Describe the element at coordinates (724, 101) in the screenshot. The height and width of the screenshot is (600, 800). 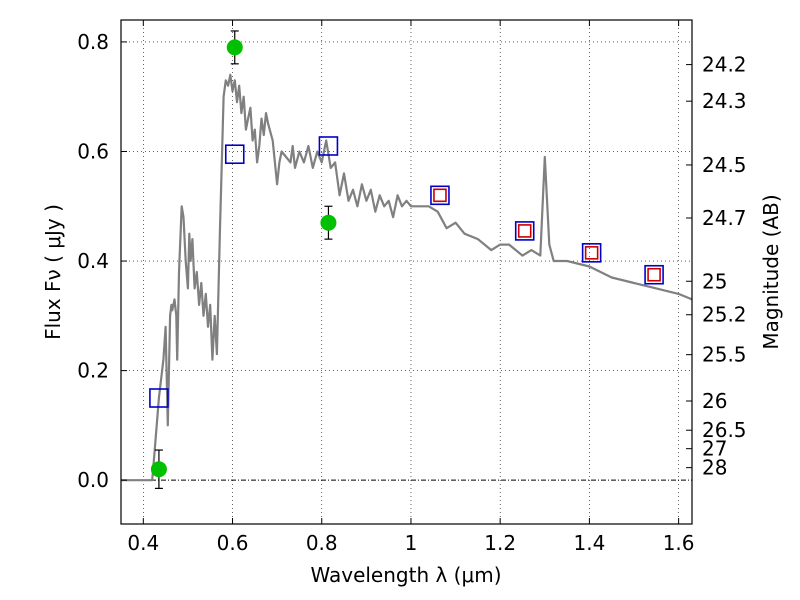
I see `y2-tick-label: 24.3` at that location.